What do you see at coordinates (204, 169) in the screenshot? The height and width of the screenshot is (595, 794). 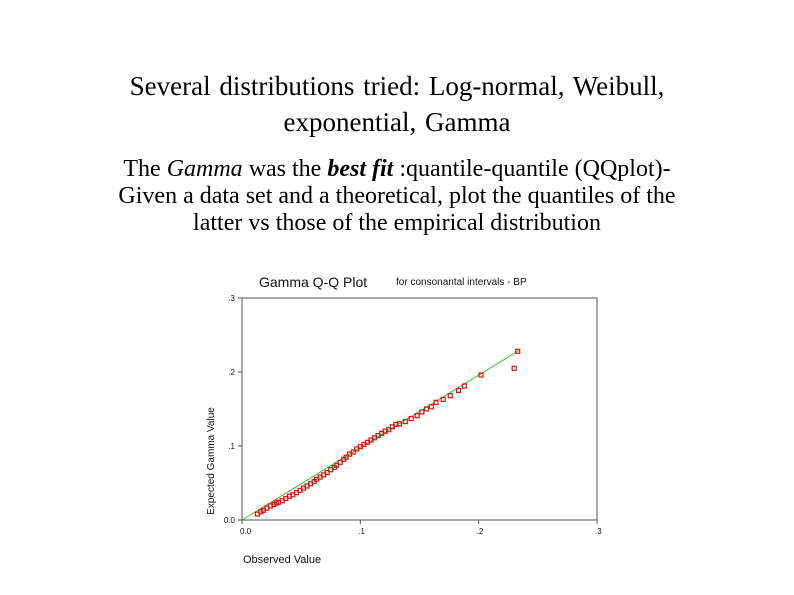 I see `body-emphasis-gamma: Gamma` at bounding box center [204, 169].